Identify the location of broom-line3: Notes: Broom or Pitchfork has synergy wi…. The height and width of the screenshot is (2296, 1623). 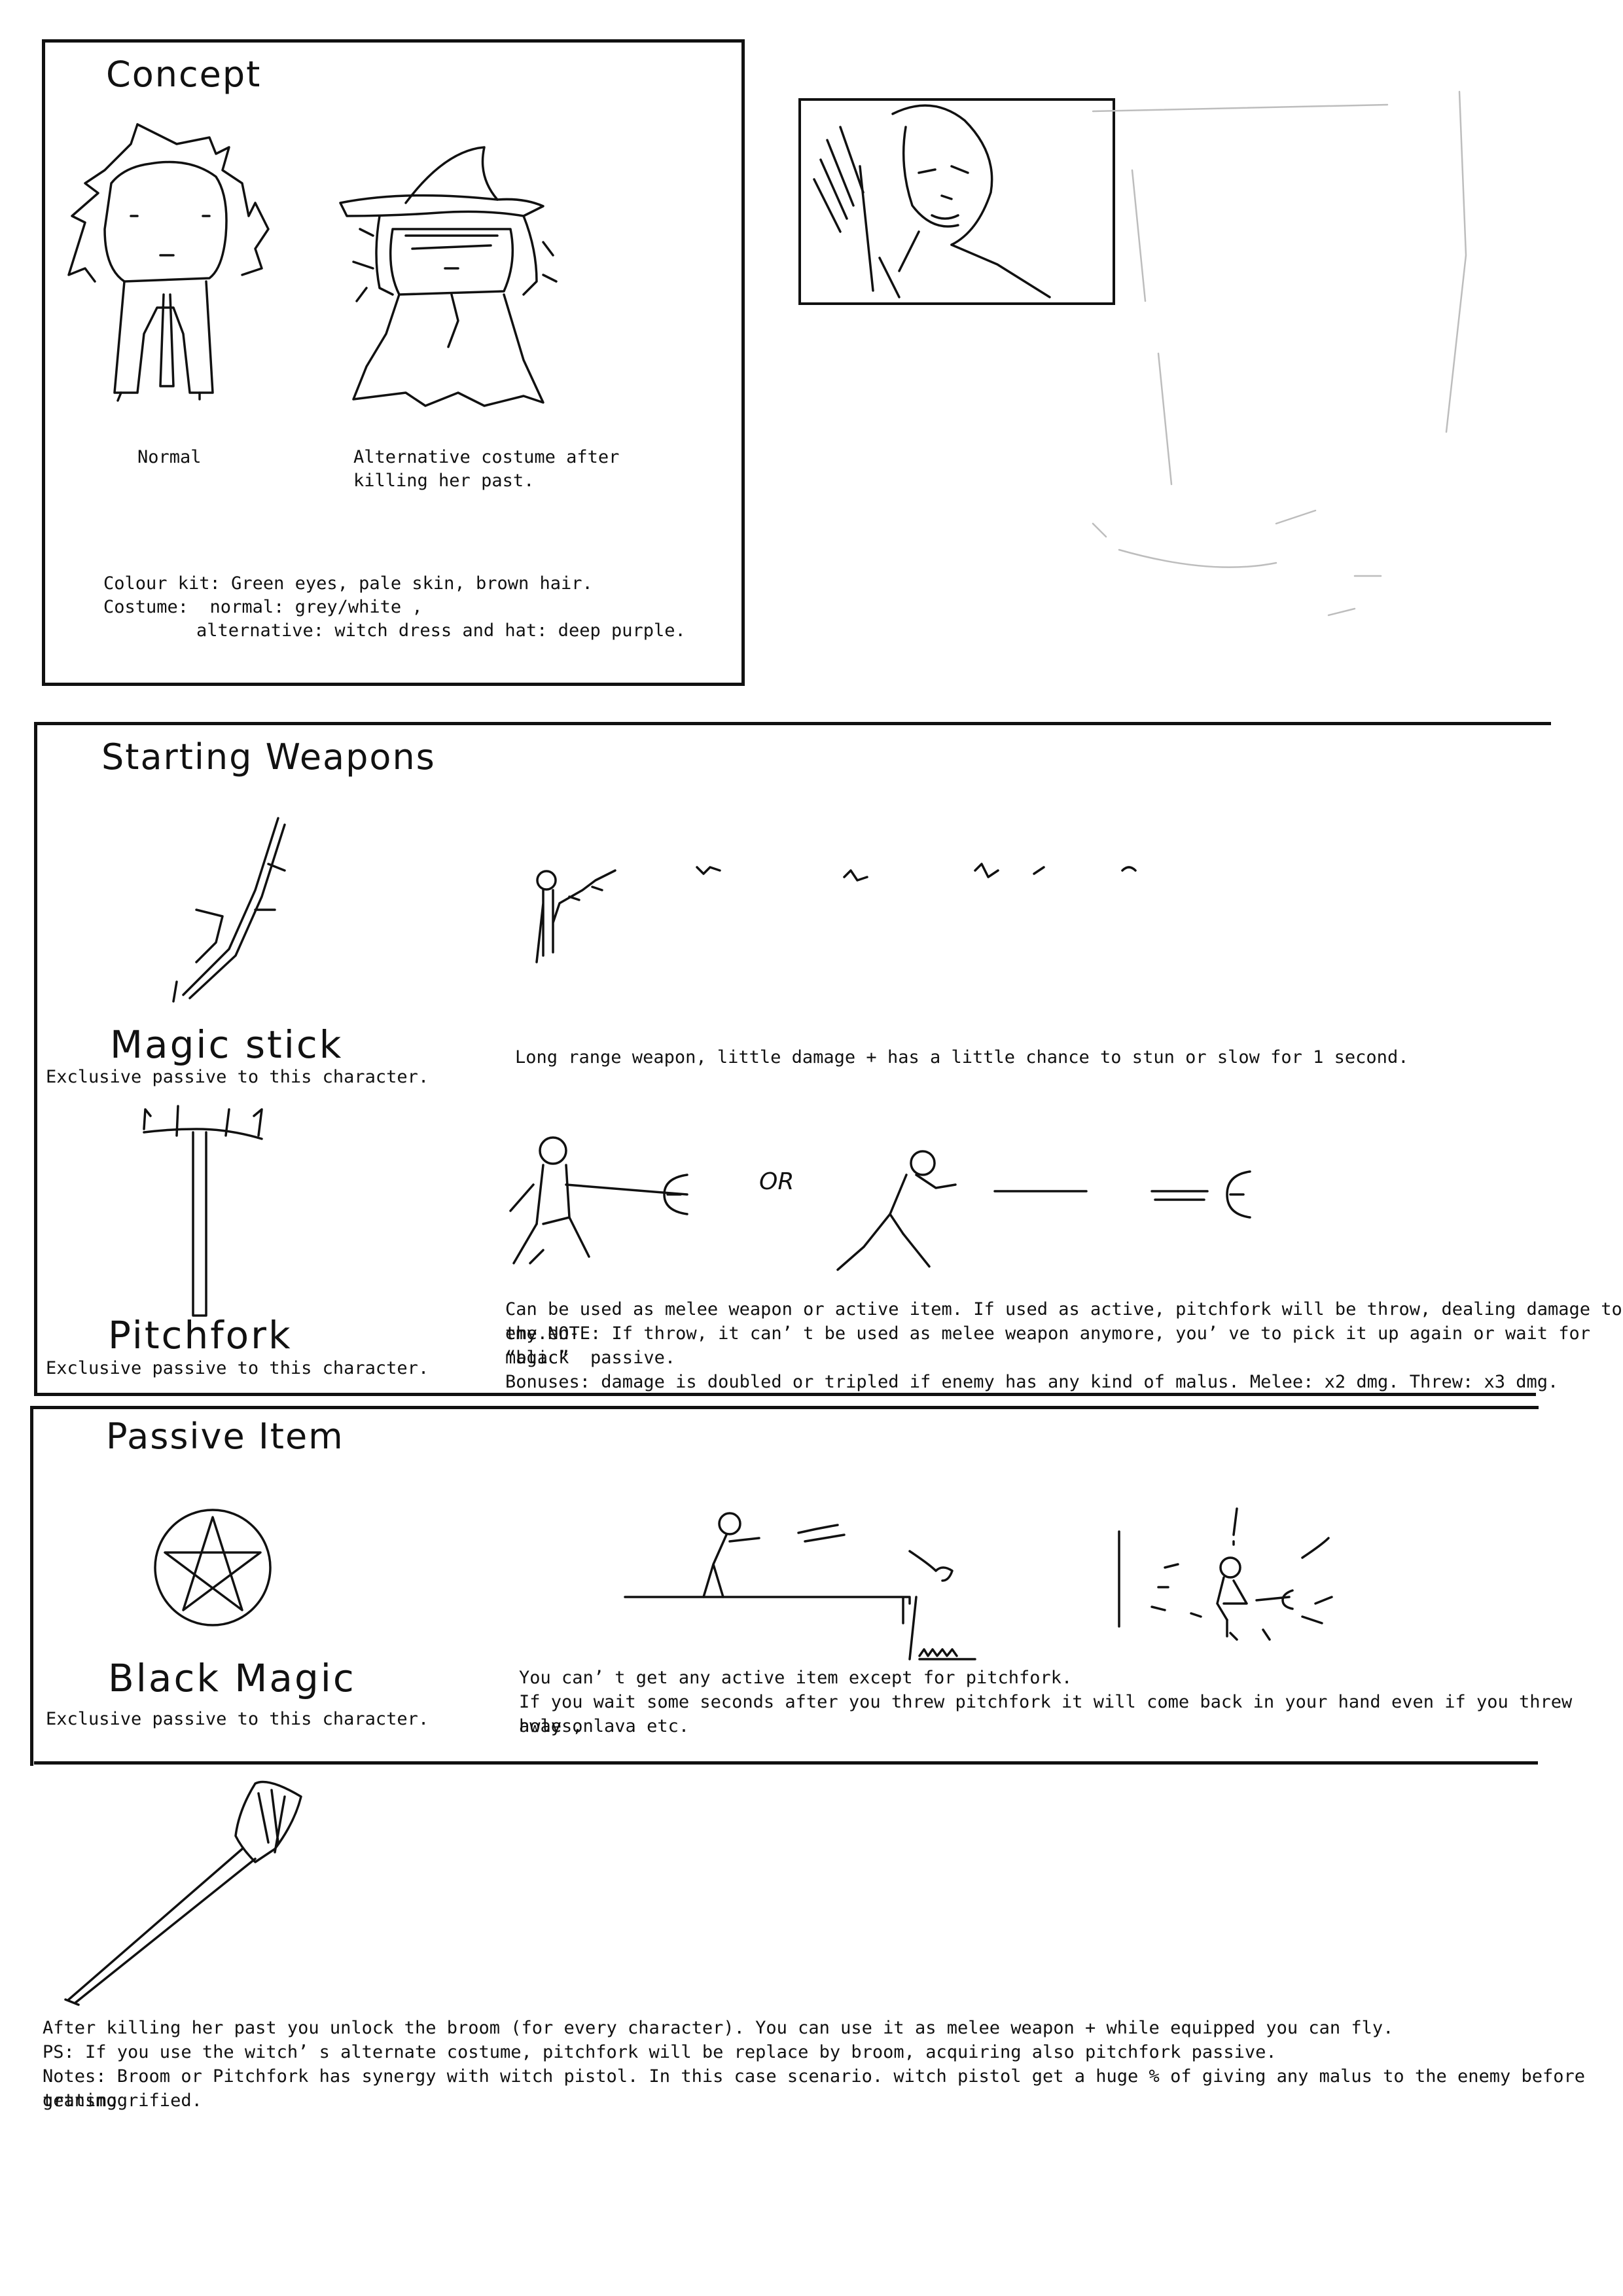
(820, 2088).